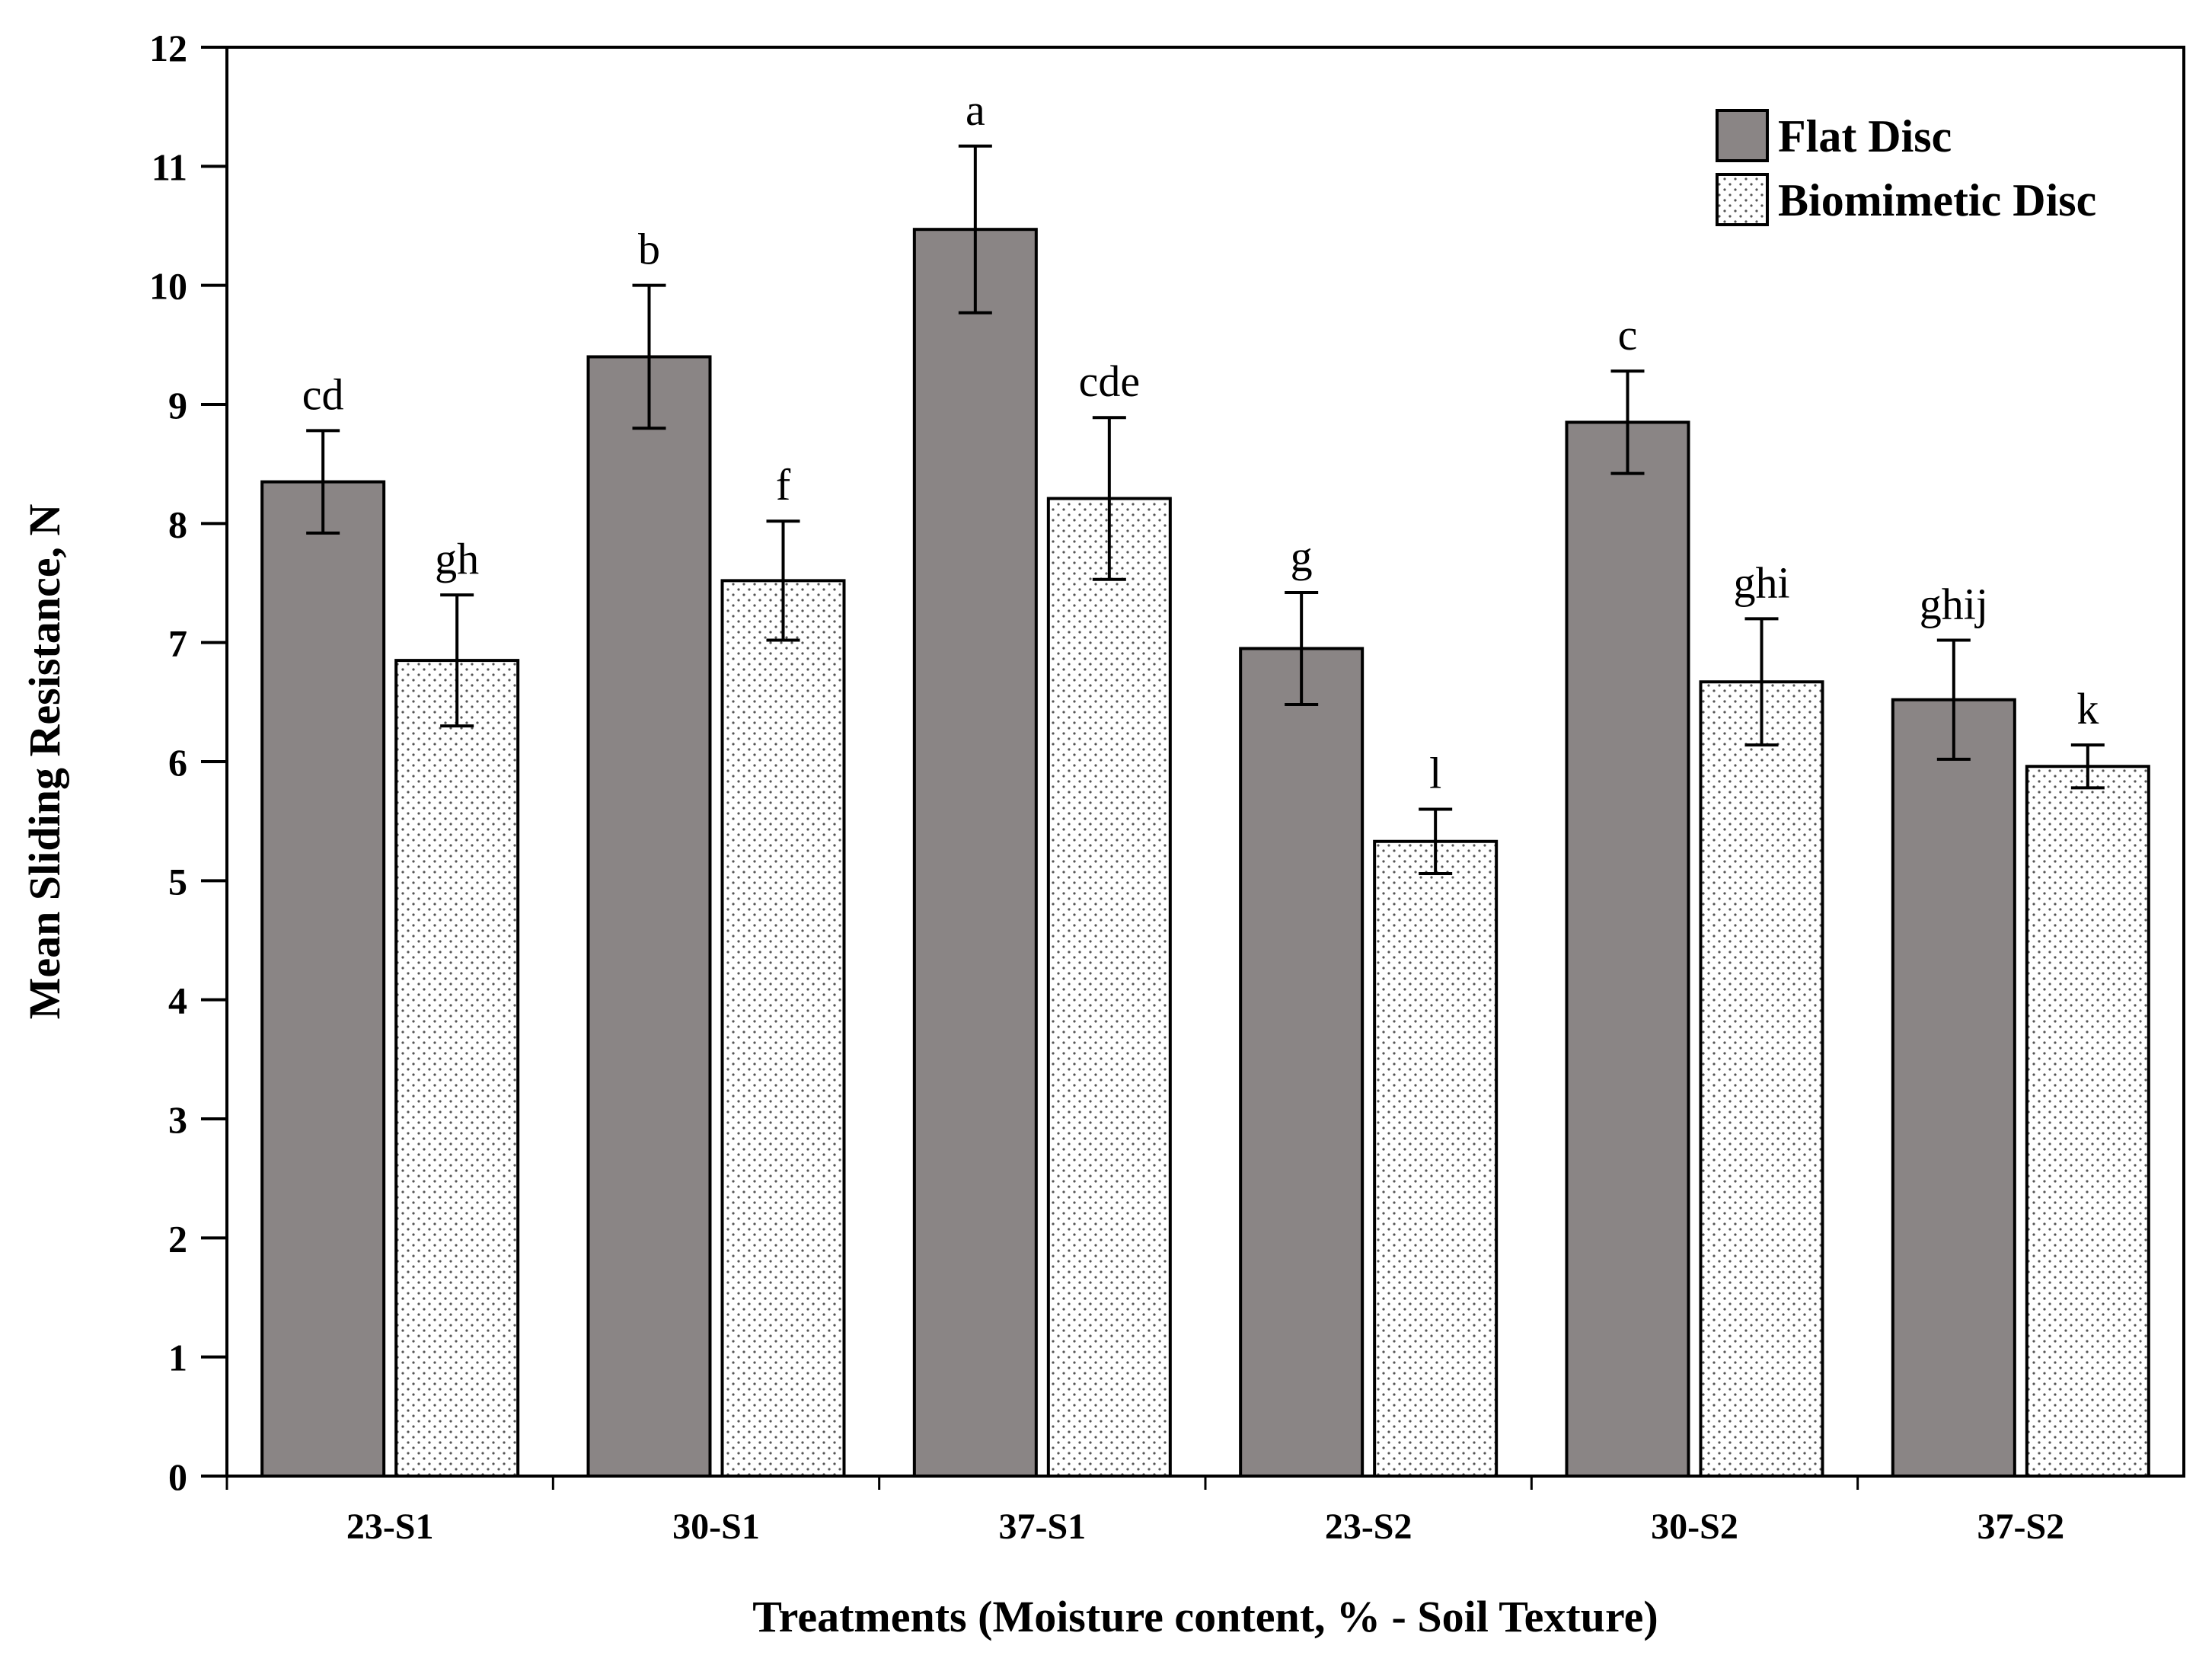 This screenshot has height=1668, width=2212. I want to click on y-tick-label: 3, so click(177, 1119).